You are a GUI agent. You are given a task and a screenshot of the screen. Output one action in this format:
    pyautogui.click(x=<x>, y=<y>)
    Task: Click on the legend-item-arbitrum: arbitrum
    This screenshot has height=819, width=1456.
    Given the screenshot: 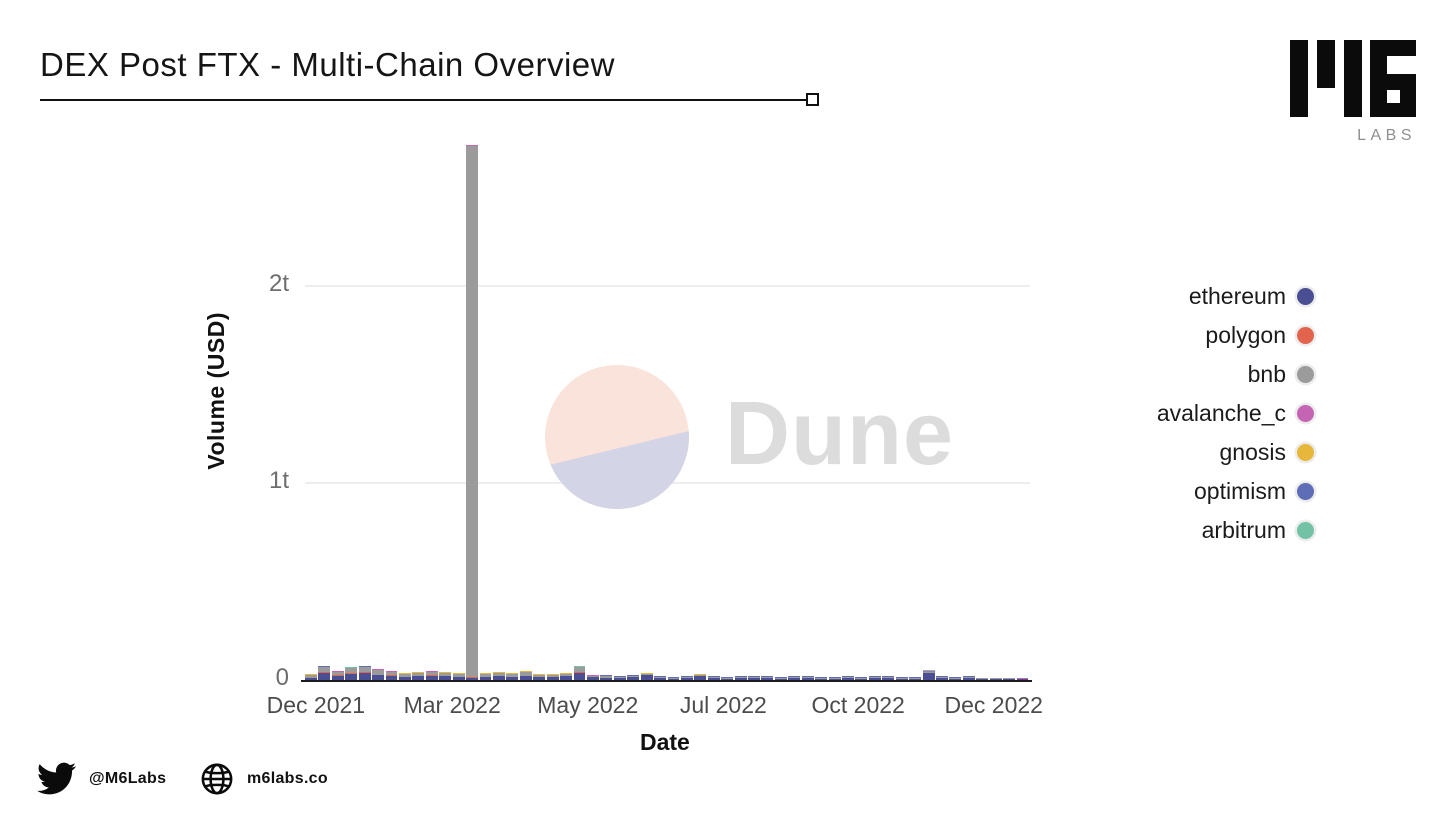 What is the action you would take?
    pyautogui.click(x=1258, y=530)
    